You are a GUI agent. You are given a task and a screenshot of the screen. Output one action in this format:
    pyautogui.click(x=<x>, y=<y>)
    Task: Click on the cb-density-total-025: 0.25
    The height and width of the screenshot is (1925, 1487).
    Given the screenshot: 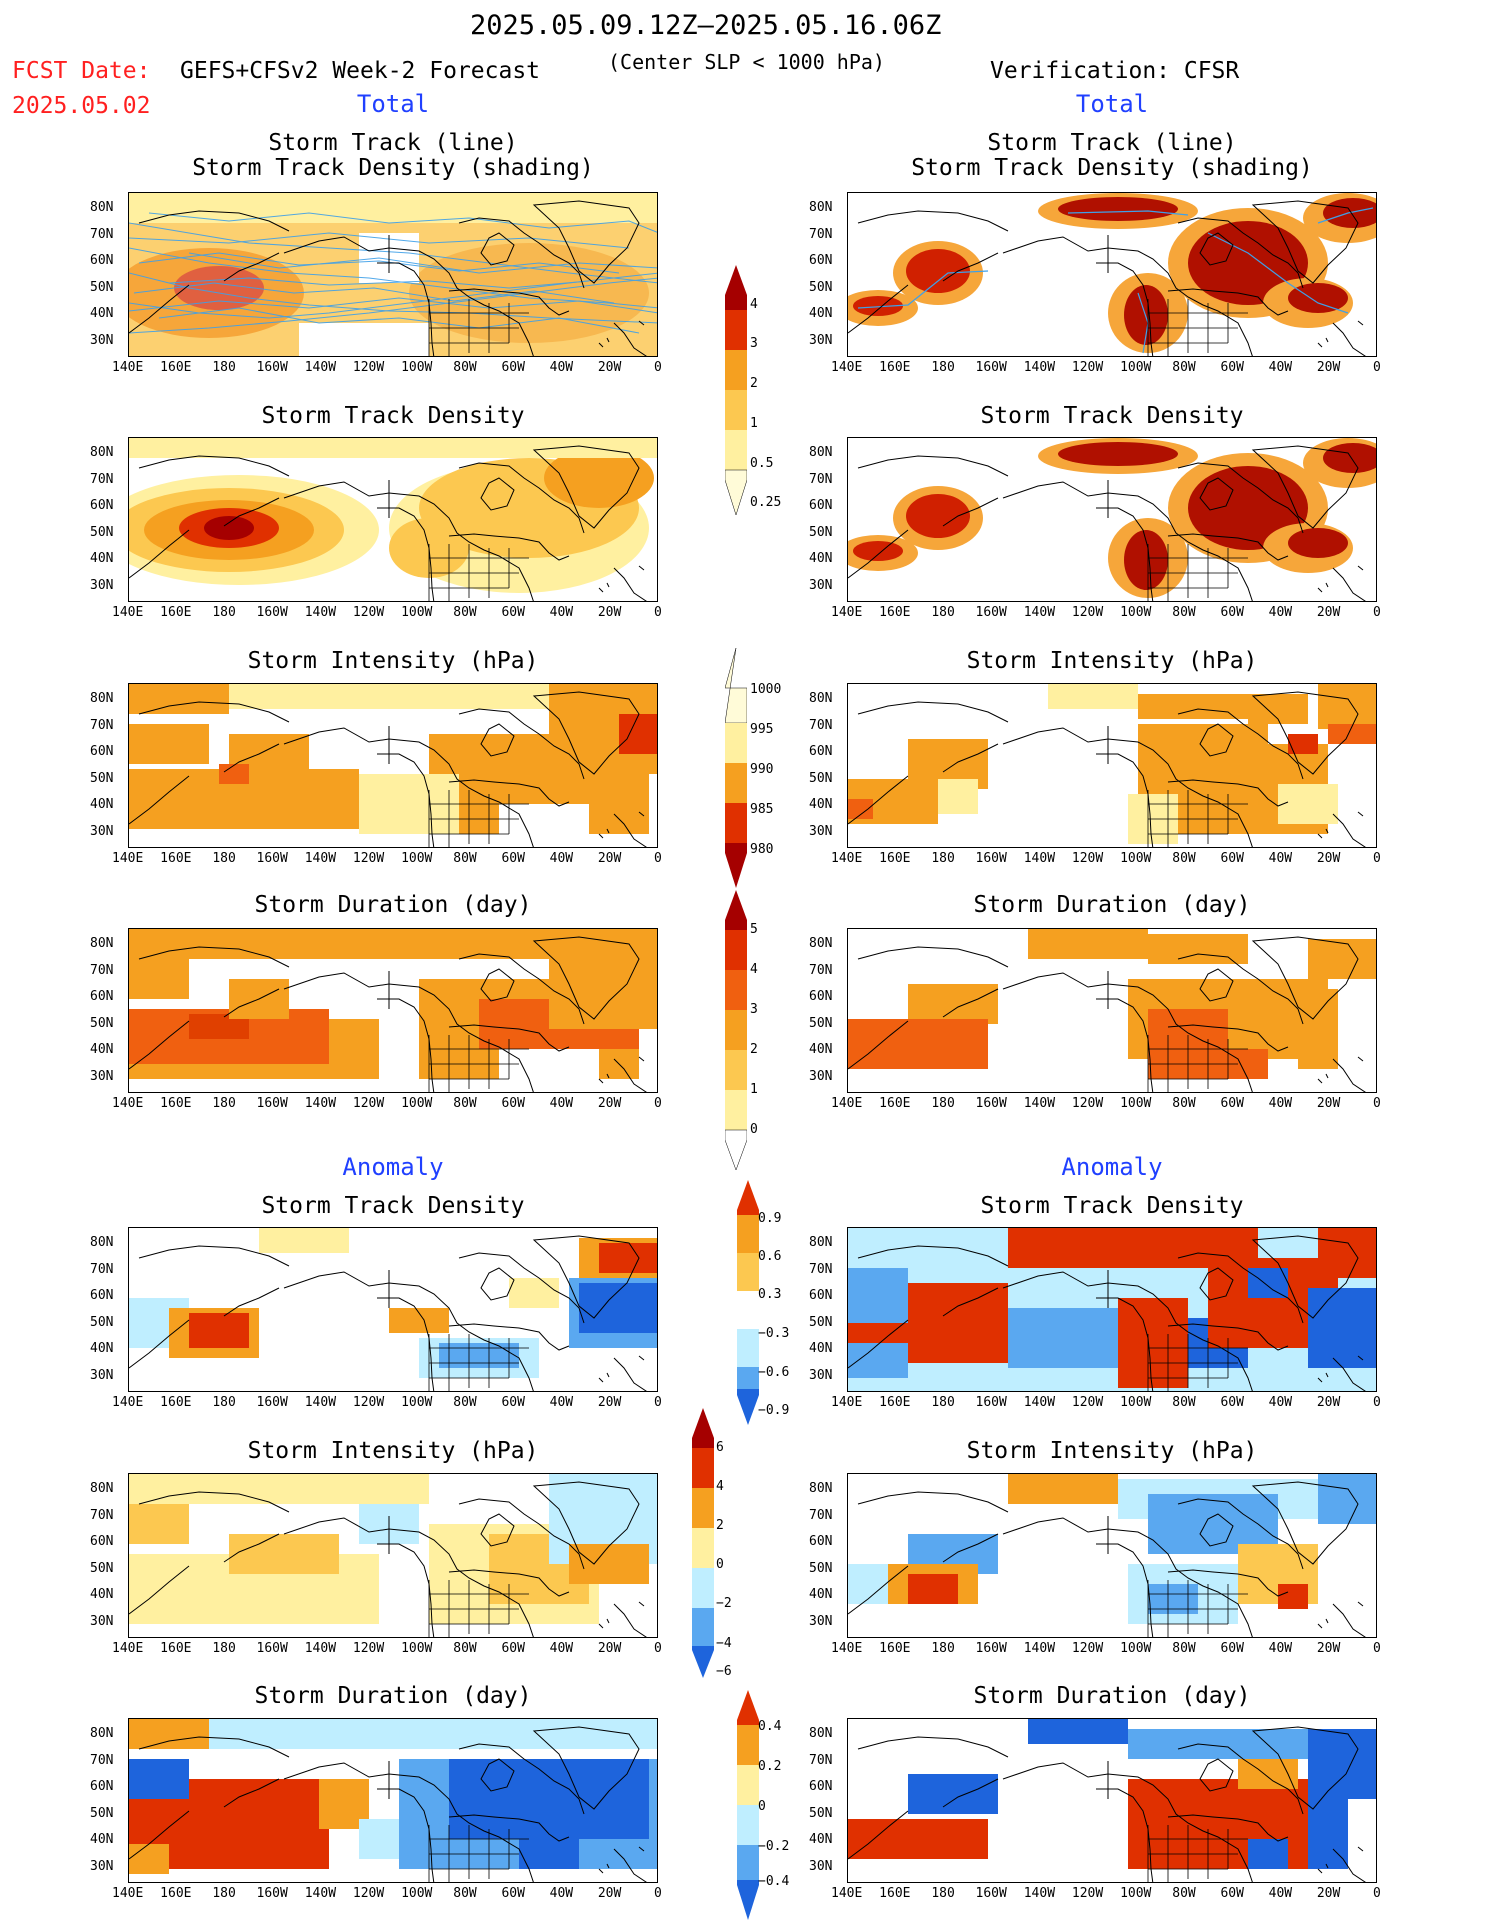 What is the action you would take?
    pyautogui.click(x=766, y=502)
    